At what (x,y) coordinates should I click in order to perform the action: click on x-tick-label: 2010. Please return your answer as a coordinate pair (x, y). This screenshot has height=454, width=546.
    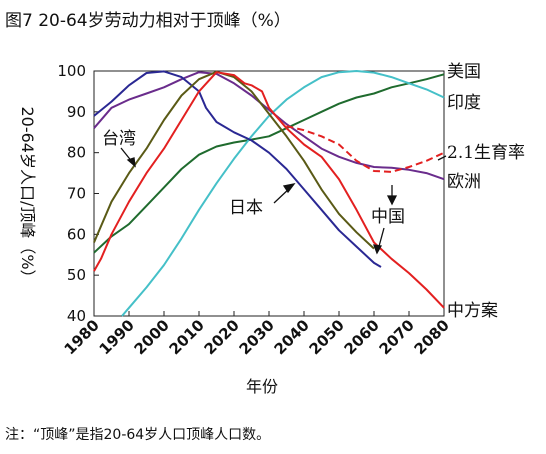
    Looking at the image, I should click on (187, 337).